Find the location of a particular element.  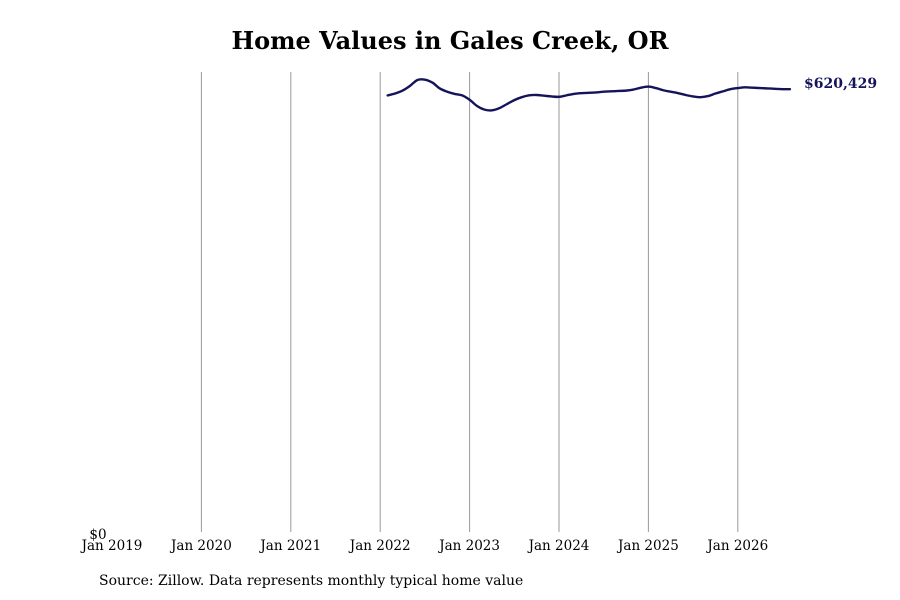

x-tick-label: Jan 2020 is located at coordinates (200, 546).